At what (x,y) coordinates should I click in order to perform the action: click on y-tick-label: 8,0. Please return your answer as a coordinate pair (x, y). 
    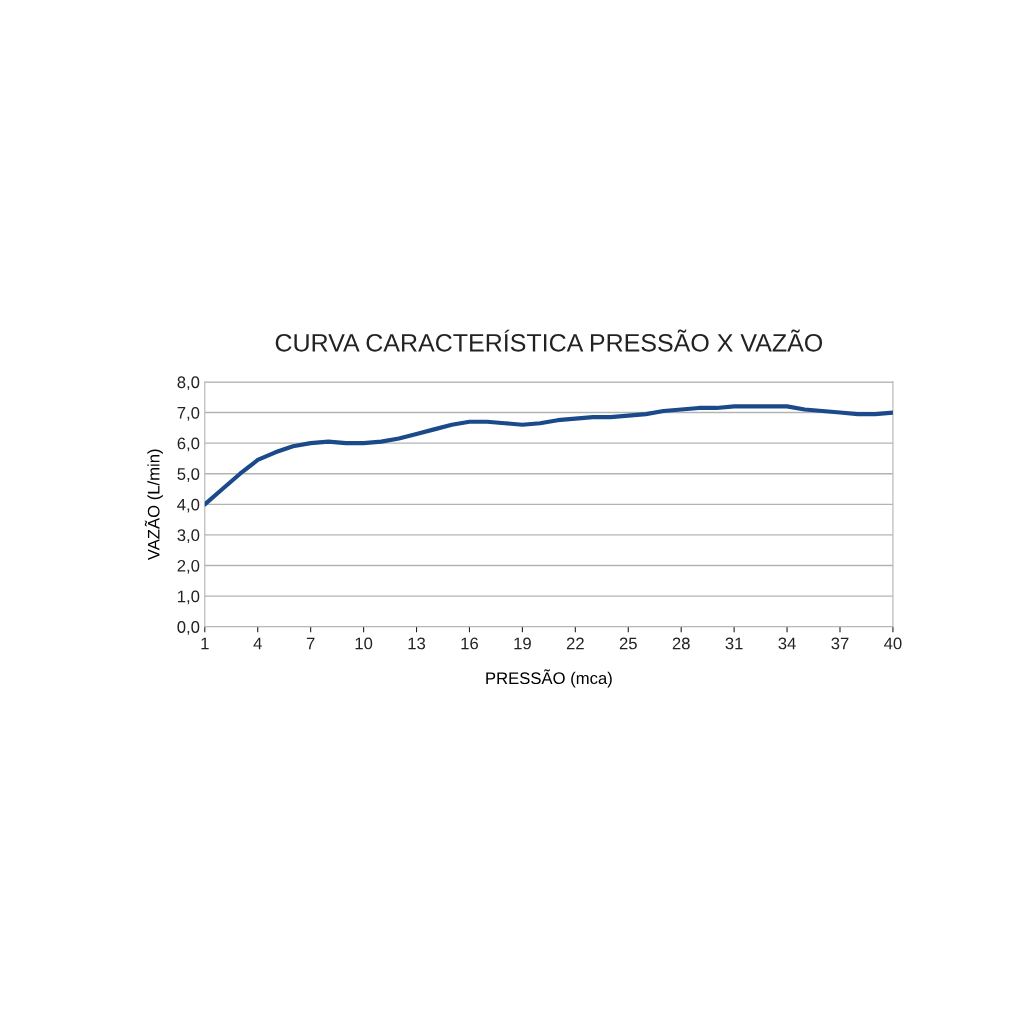
    Looking at the image, I should click on (188, 383).